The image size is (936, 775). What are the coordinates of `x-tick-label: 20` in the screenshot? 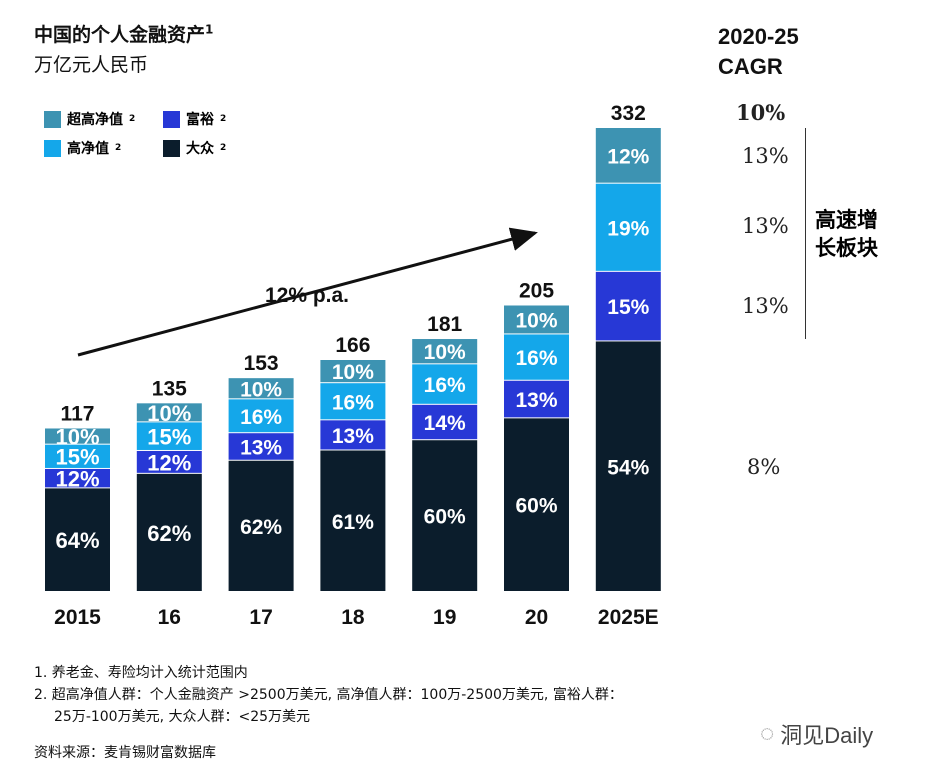 It's located at (536, 617).